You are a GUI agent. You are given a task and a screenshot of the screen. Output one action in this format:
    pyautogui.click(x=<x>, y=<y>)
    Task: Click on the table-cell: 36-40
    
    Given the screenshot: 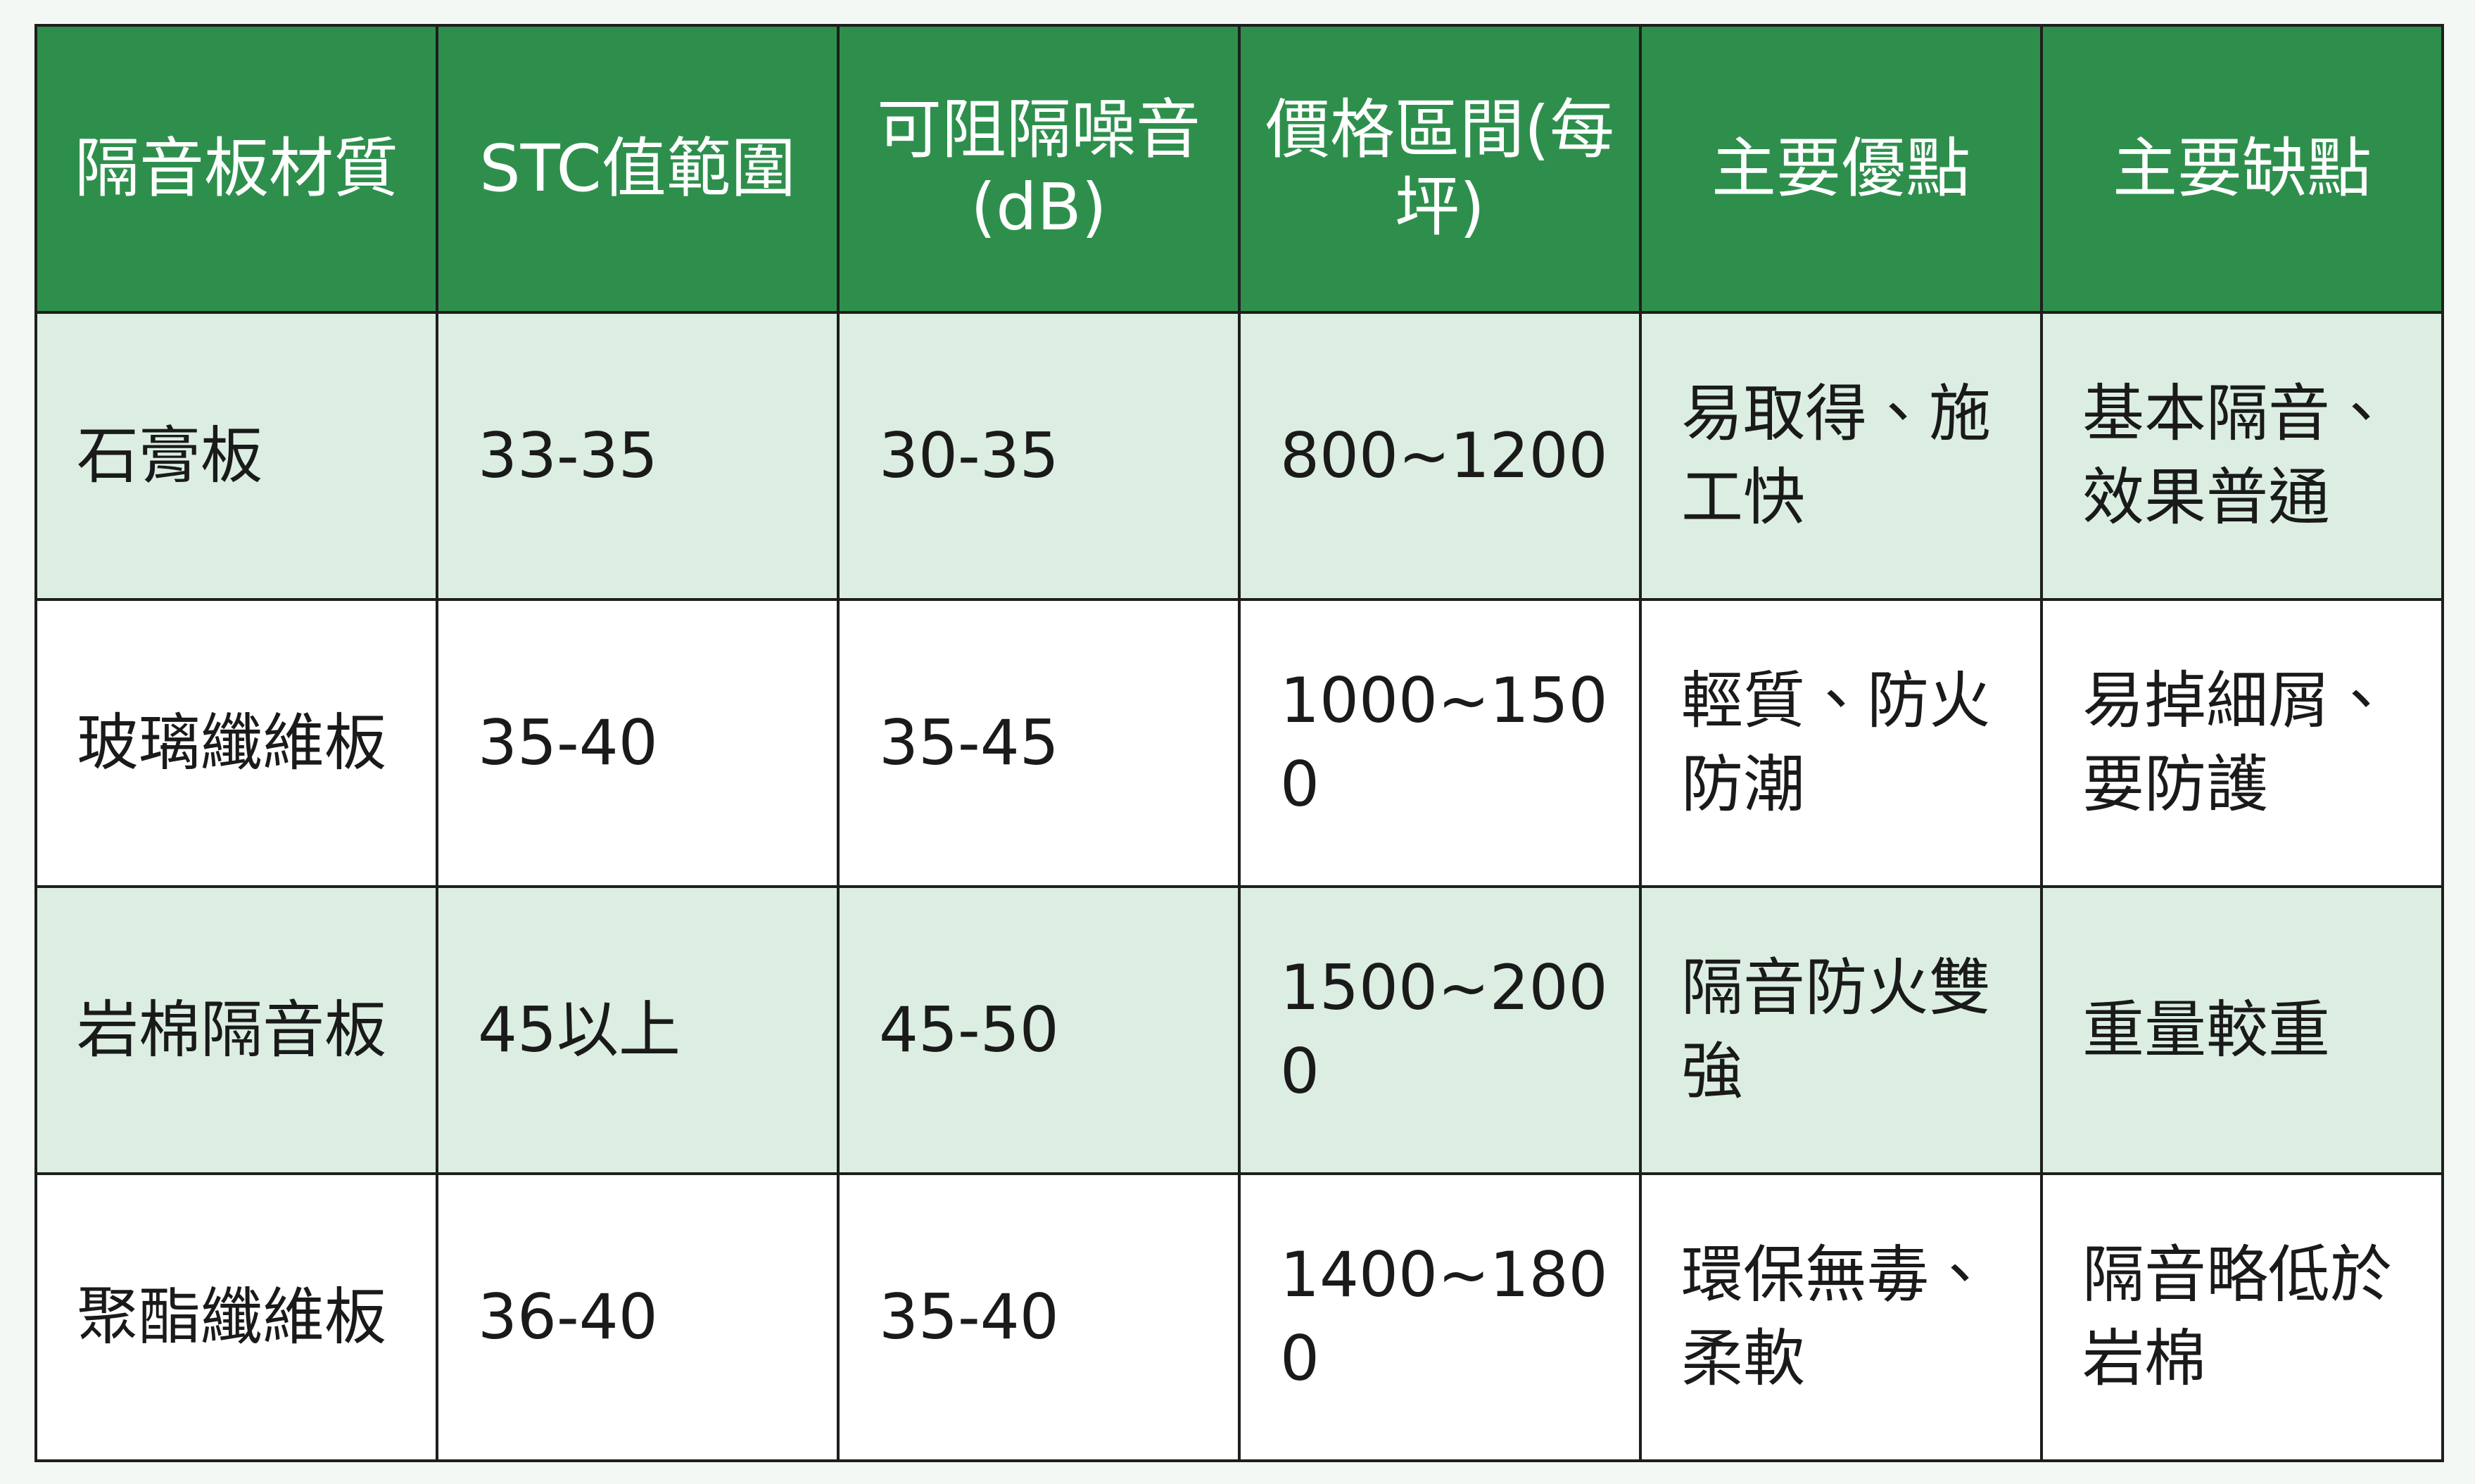 What is the action you would take?
    pyautogui.click(x=638, y=1317)
    